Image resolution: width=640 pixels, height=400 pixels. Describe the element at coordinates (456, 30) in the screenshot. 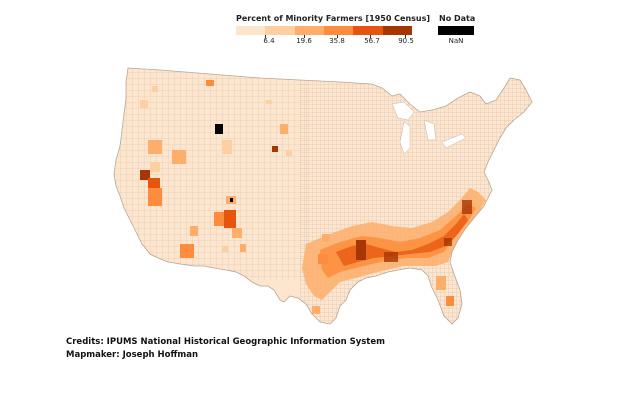

I see `no-data-swatch` at that location.